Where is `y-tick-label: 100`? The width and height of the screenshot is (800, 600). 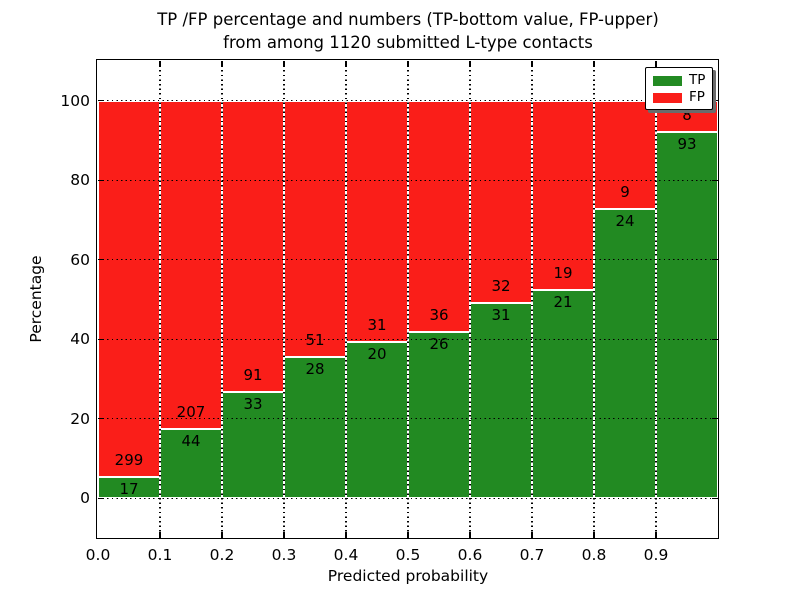
y-tick-label: 100 is located at coordinates (75, 100).